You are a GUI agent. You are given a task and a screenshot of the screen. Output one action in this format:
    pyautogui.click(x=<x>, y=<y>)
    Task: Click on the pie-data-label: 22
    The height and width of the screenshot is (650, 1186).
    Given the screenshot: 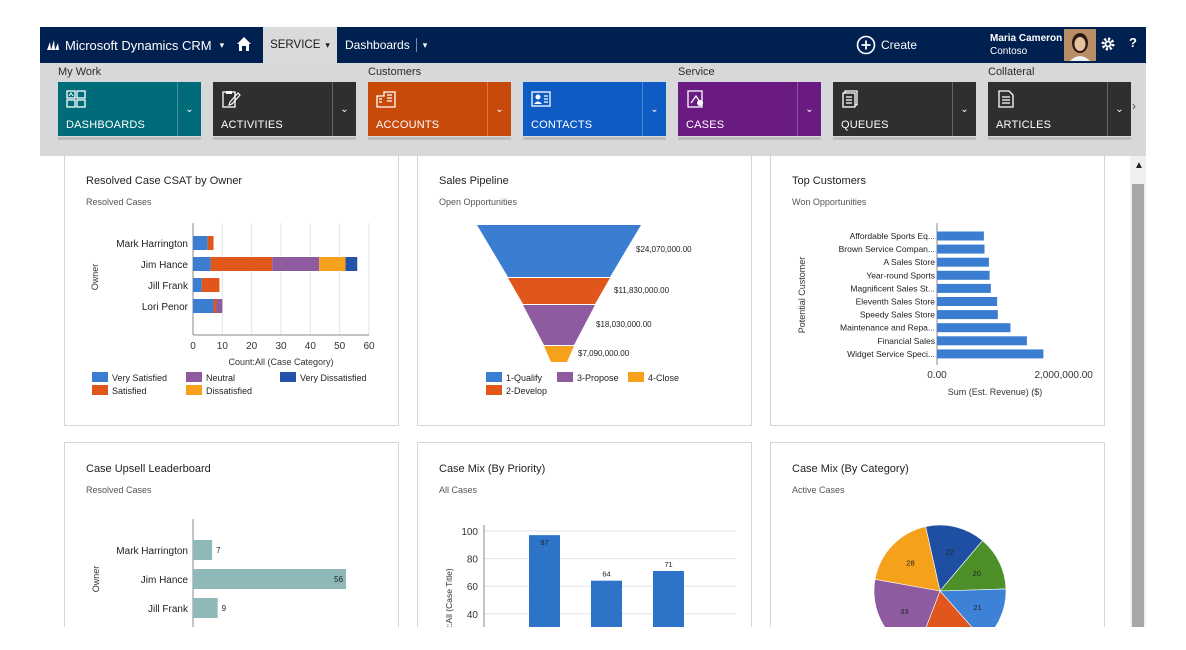 What is the action you would take?
    pyautogui.click(x=950, y=551)
    